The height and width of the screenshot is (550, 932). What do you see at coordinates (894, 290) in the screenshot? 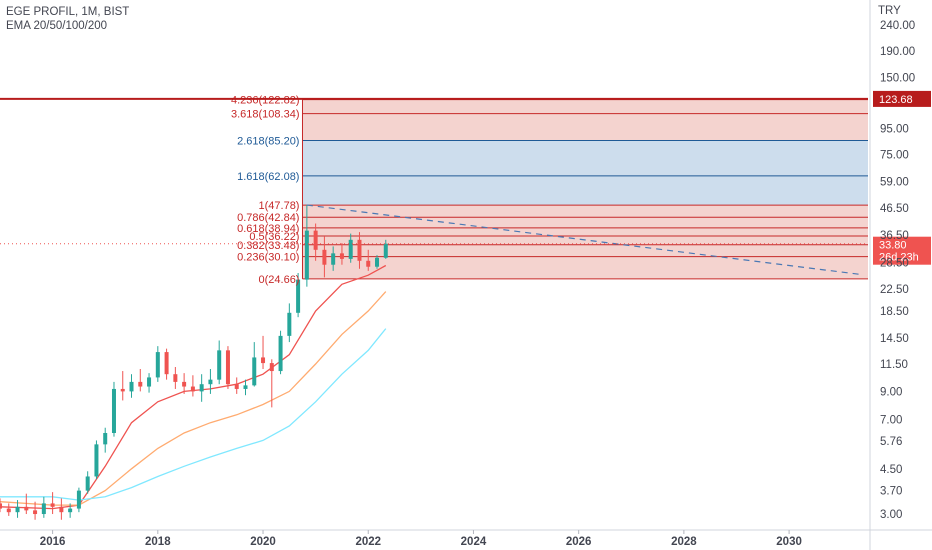
I see `y-tick-label: 22.50` at bounding box center [894, 290].